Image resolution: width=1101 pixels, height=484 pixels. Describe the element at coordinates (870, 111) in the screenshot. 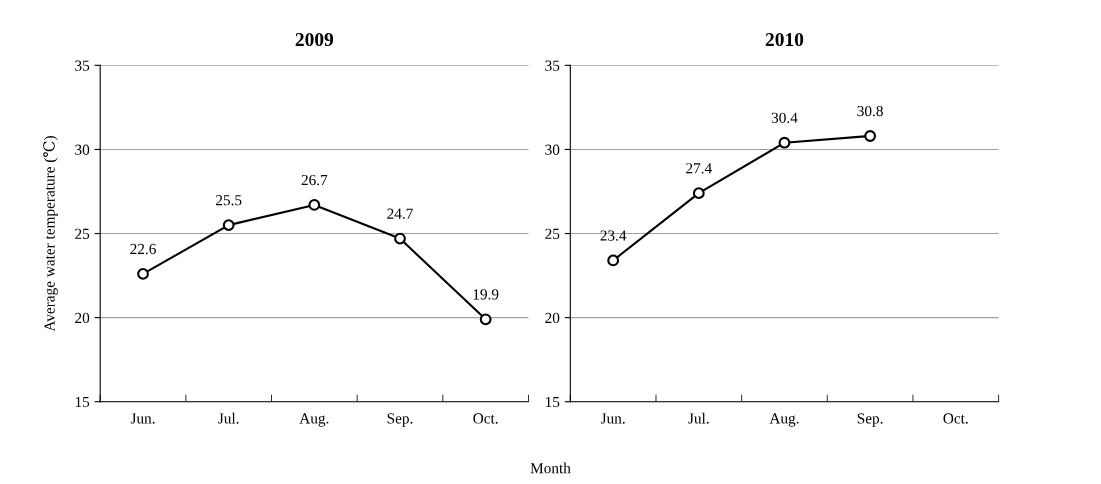

I see `data-label: 30.8` at that location.